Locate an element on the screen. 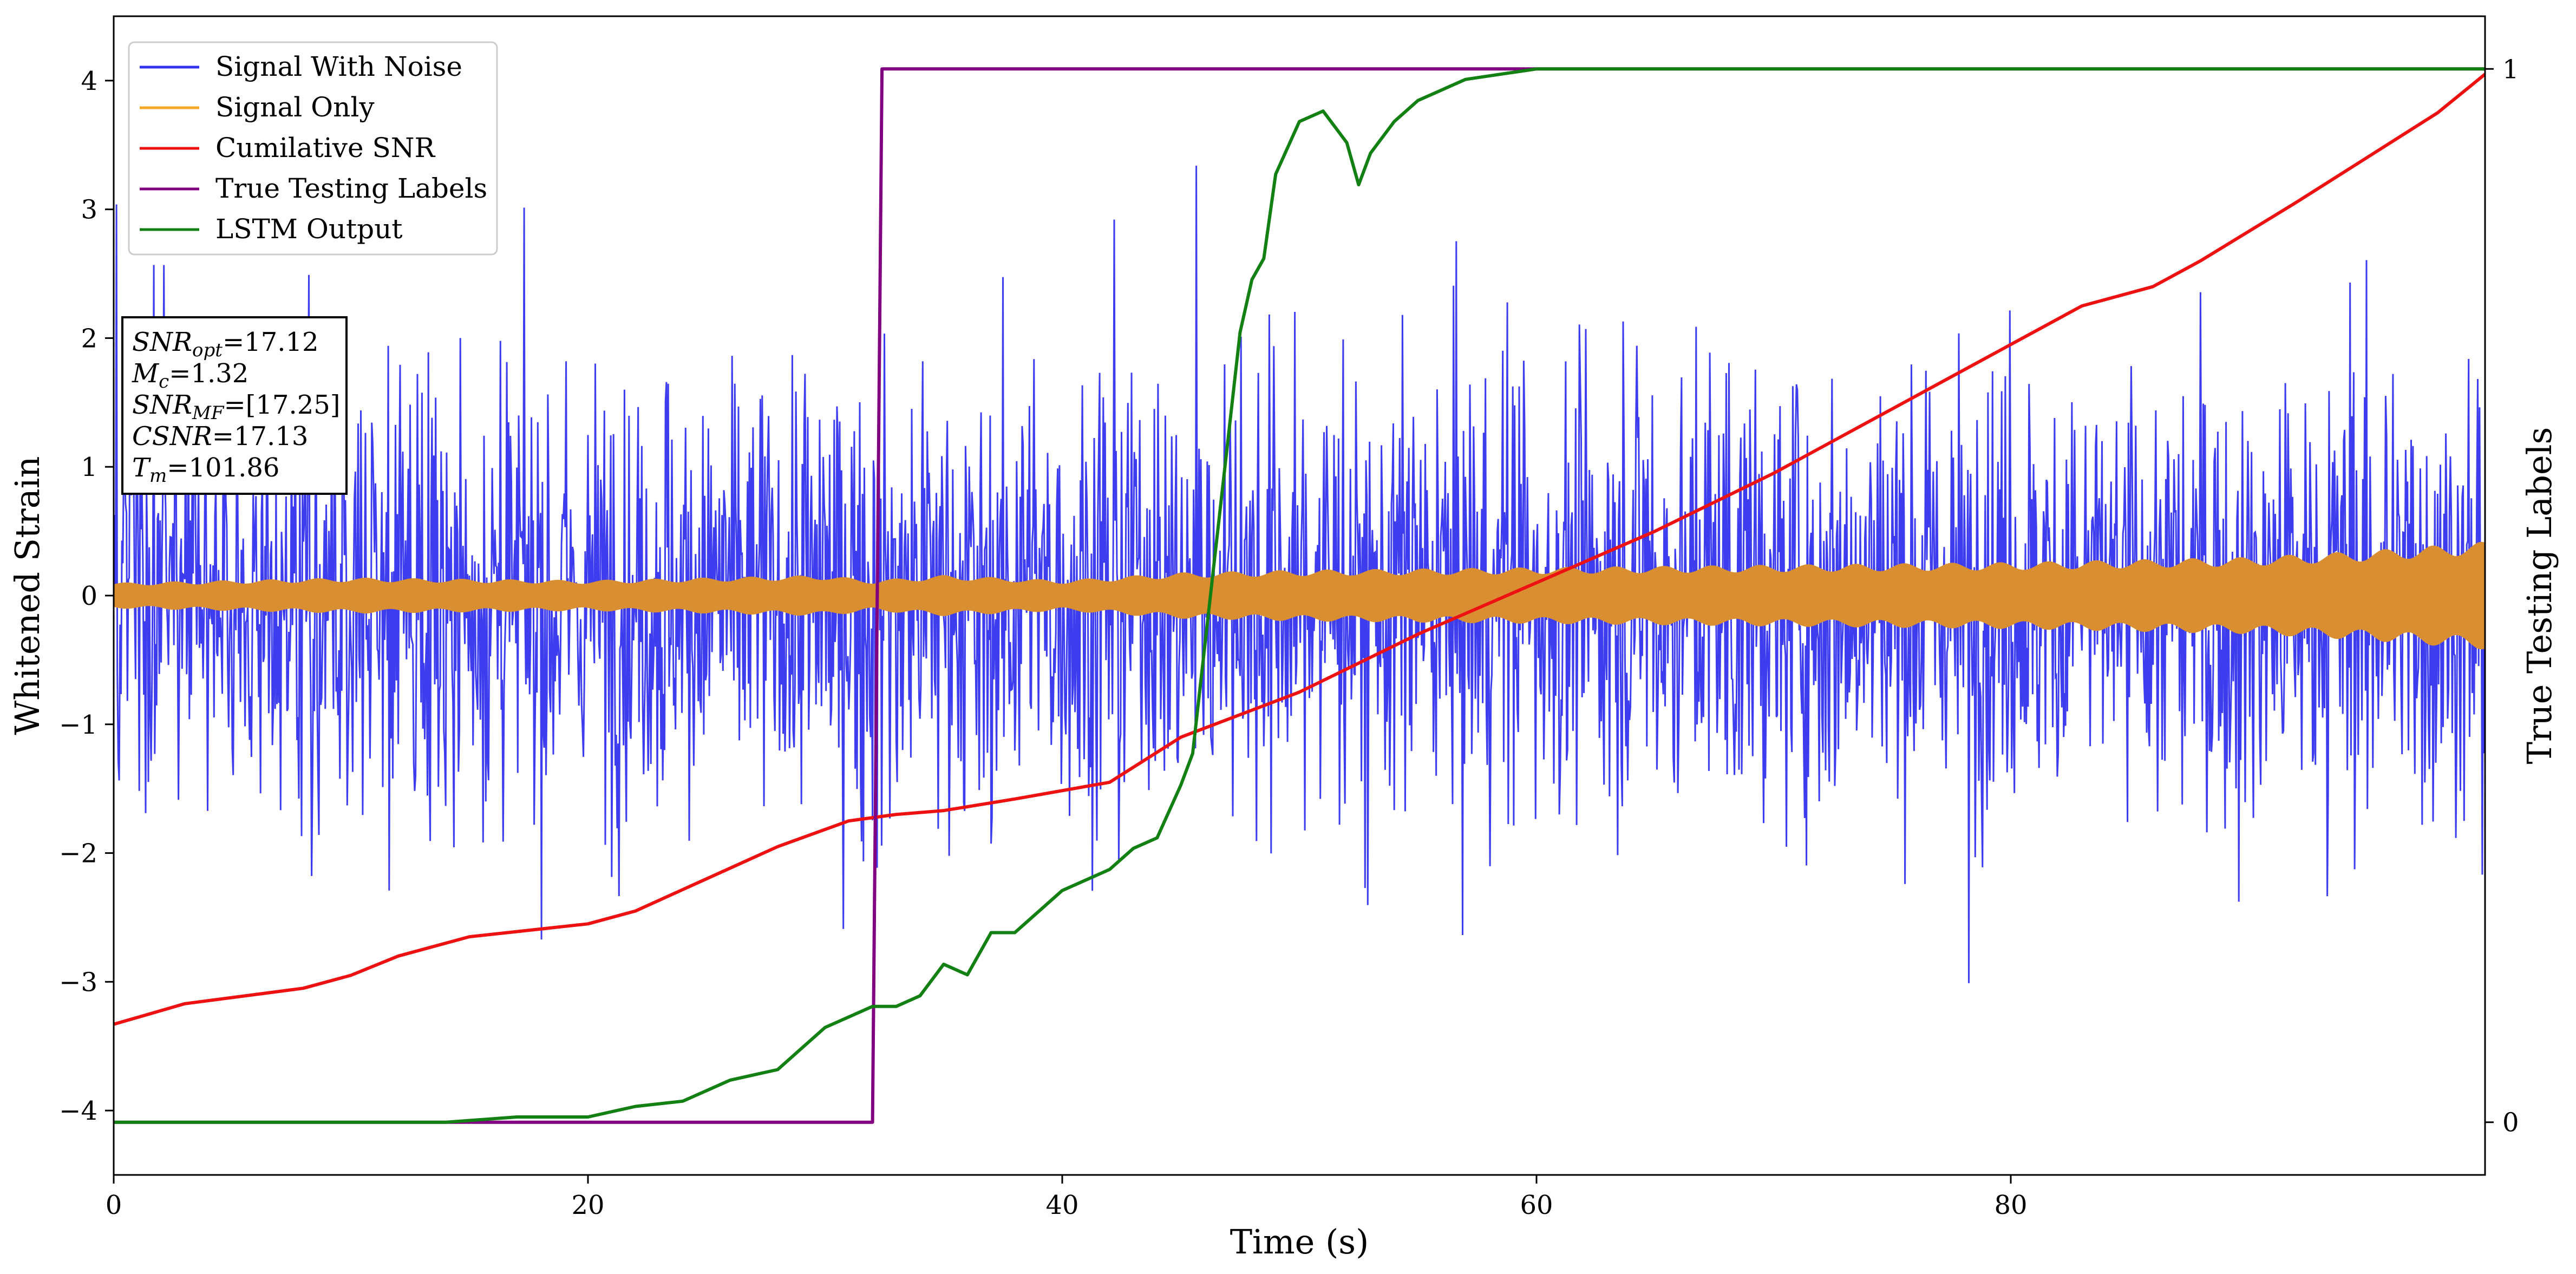 This screenshot has width=2576, height=1274. legend-entry: True Testing Labels is located at coordinates (313, 188).